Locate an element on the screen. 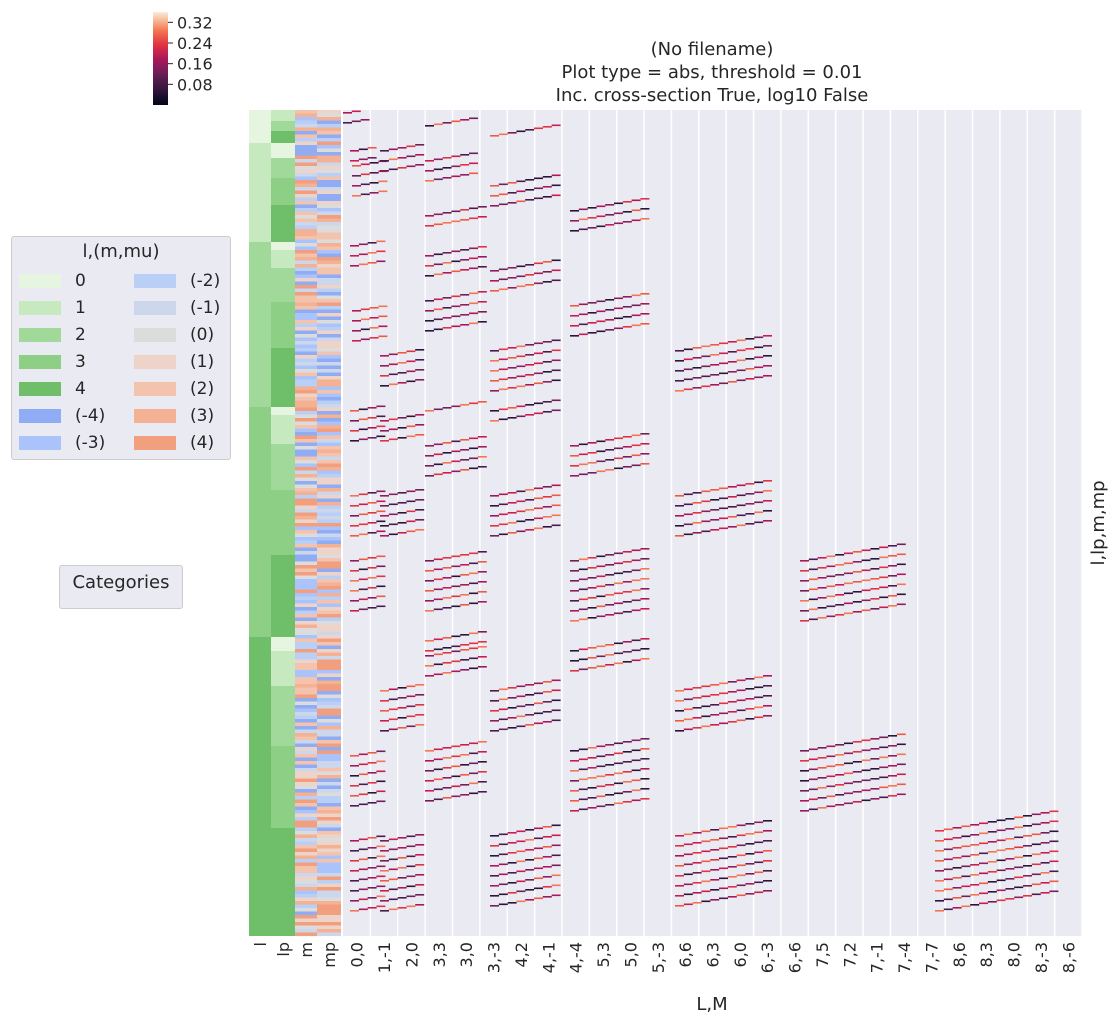 This screenshot has height=1025, width=1119. legend-item: 4 is located at coordinates (52, 389).